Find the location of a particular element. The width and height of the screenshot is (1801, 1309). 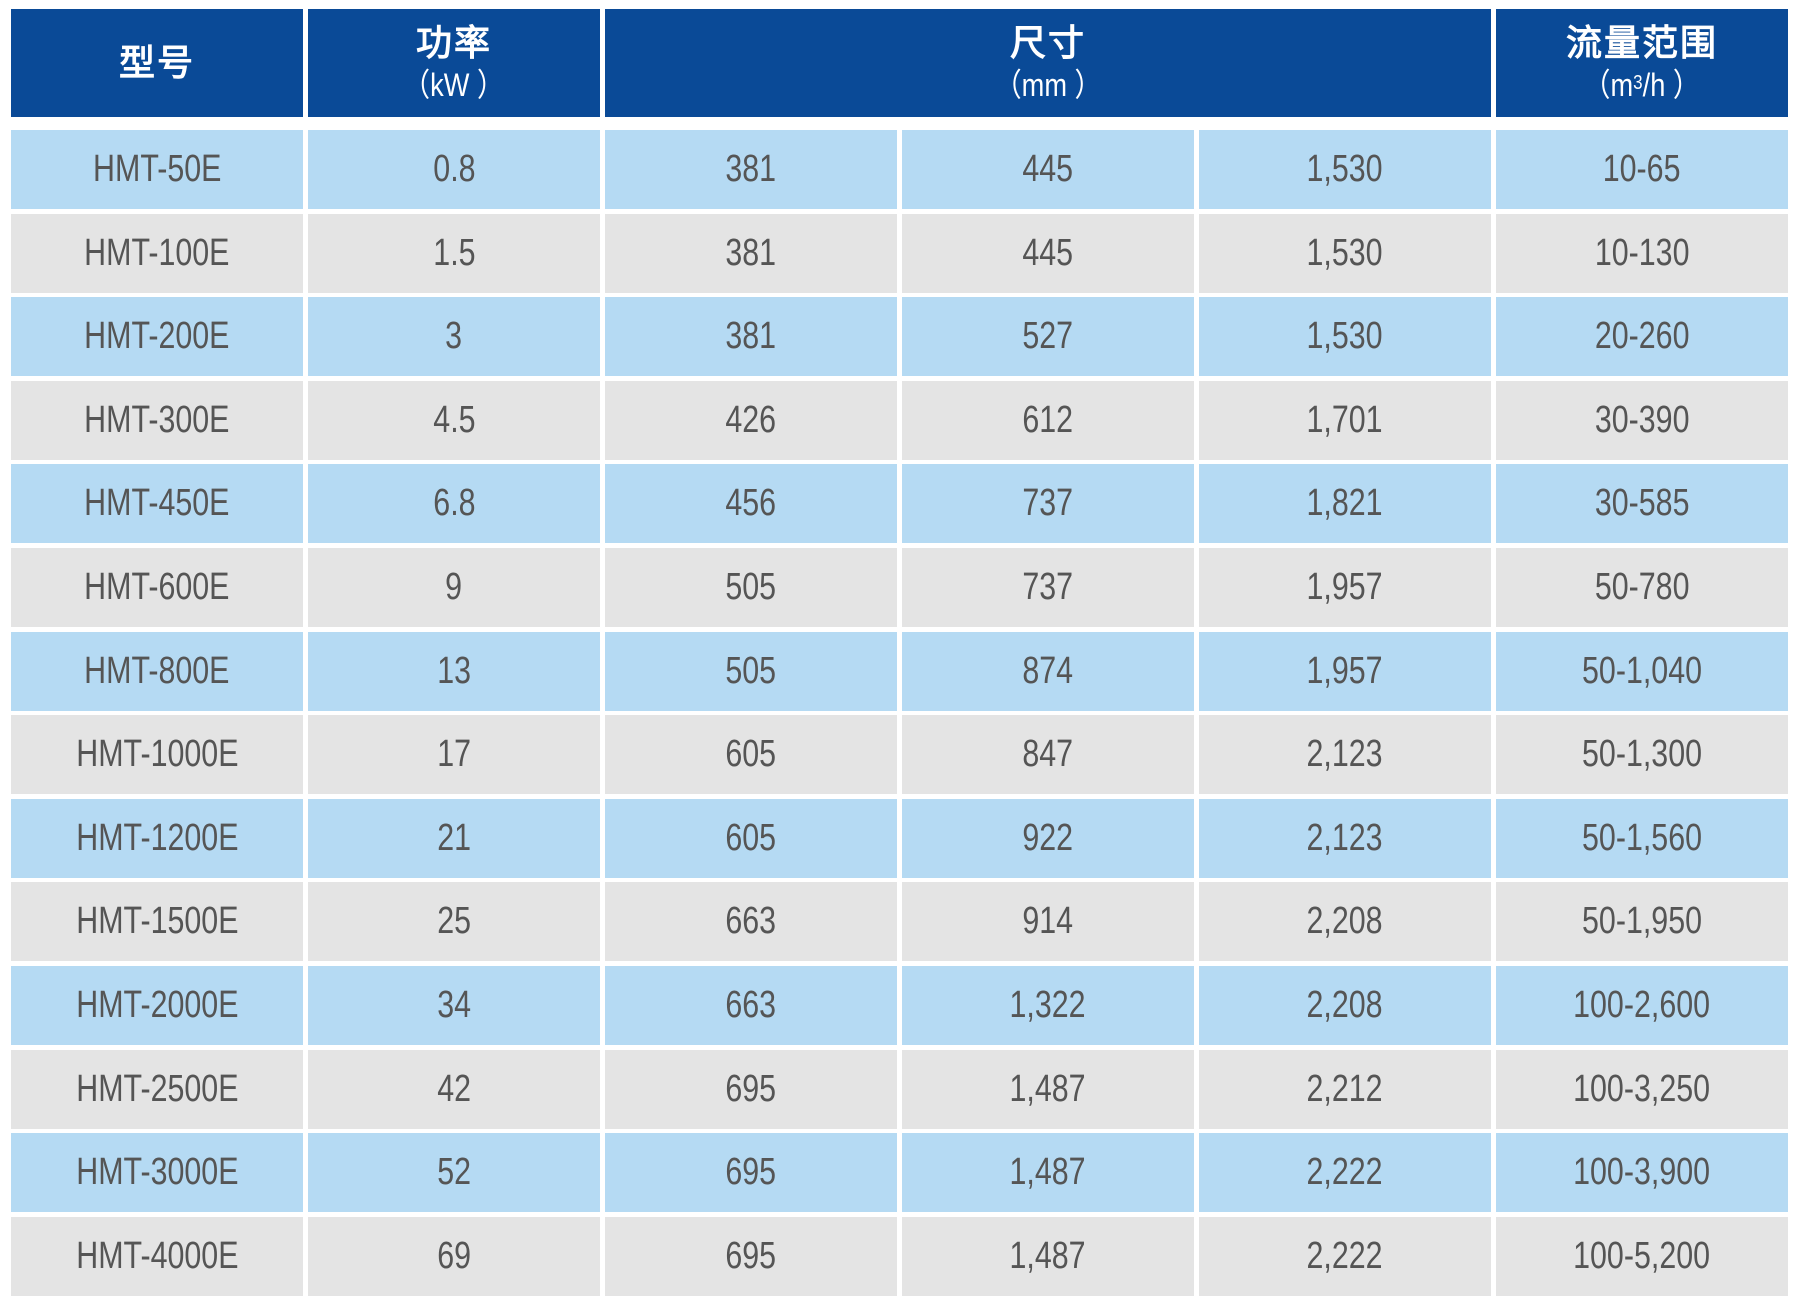

cell-flow: 50-780 is located at coordinates (1642, 587).